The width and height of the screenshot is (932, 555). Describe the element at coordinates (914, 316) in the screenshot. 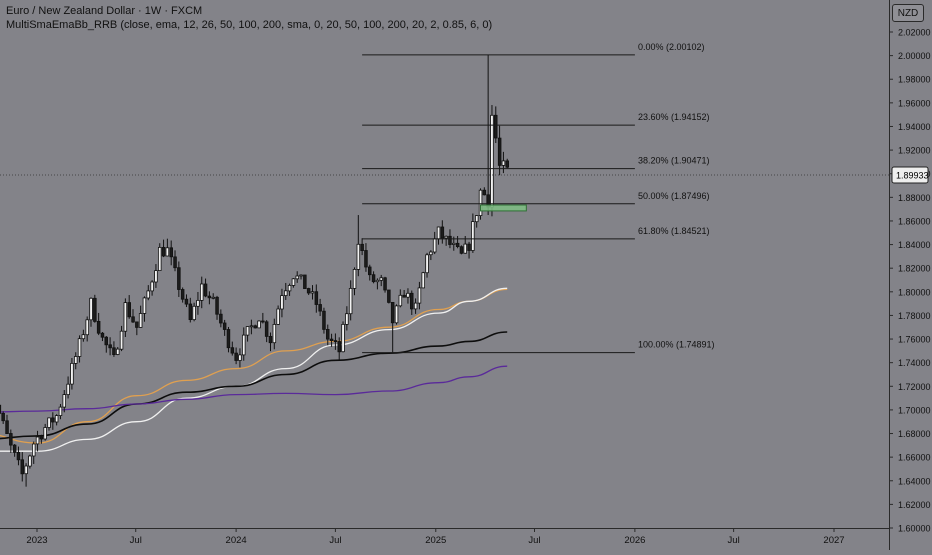

I see `price-tick-label: 1.78000` at that location.